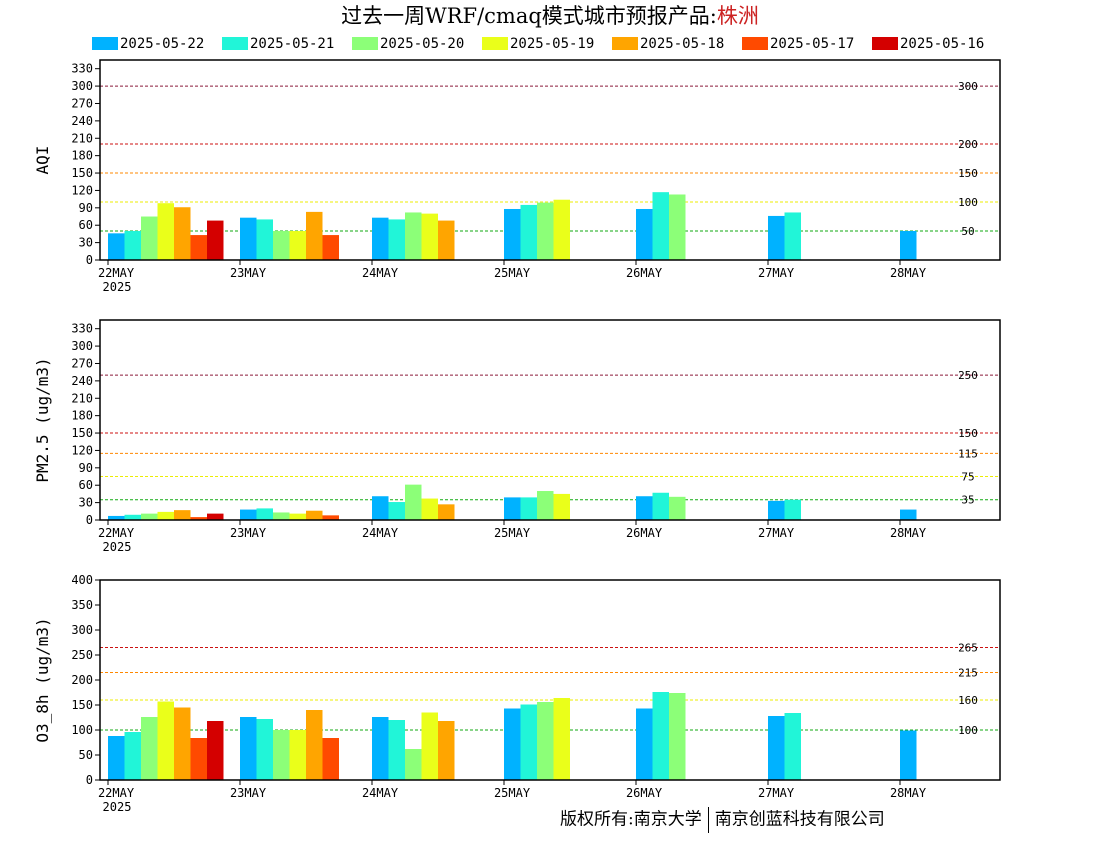 The image size is (1100, 850). What do you see at coordinates (968, 700) in the screenshot?
I see `threshold-label: 160` at bounding box center [968, 700].